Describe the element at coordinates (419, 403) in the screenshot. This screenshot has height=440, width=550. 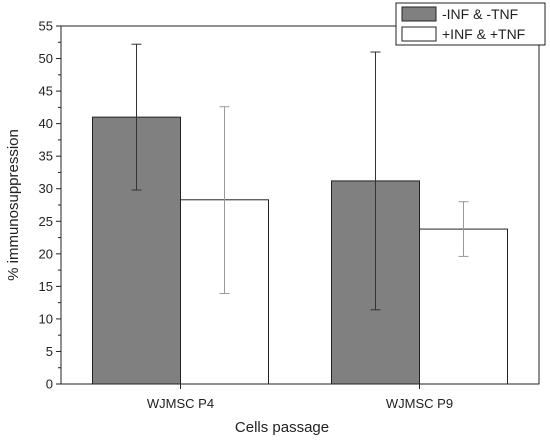
I see `x-tick-label: WJMSC P9` at that location.